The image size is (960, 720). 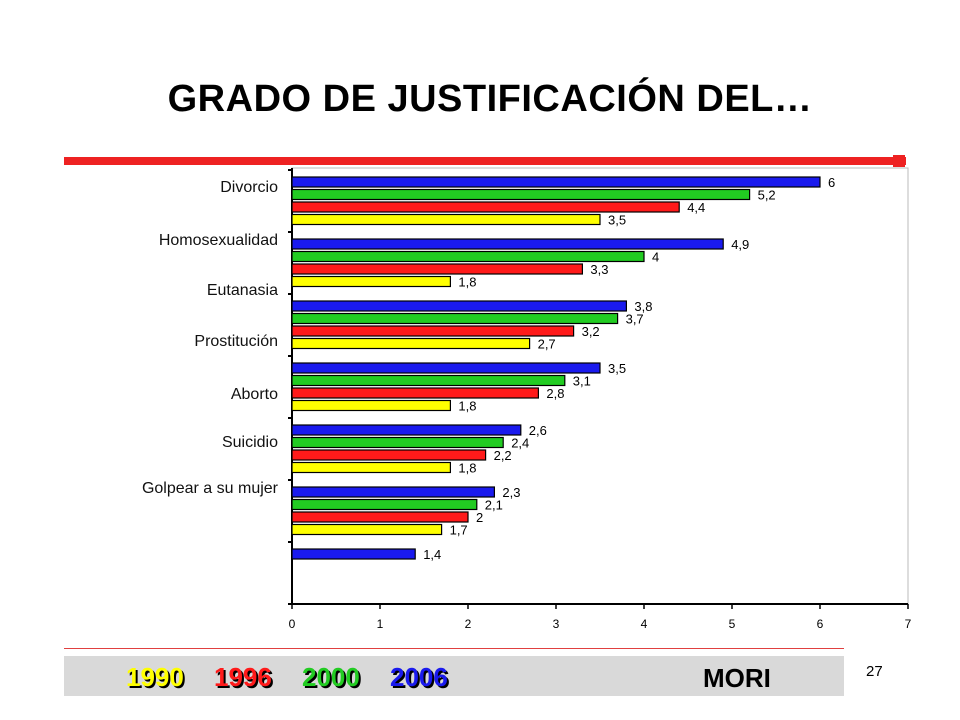 I want to click on bar-value-label: 6, so click(x=831, y=182).